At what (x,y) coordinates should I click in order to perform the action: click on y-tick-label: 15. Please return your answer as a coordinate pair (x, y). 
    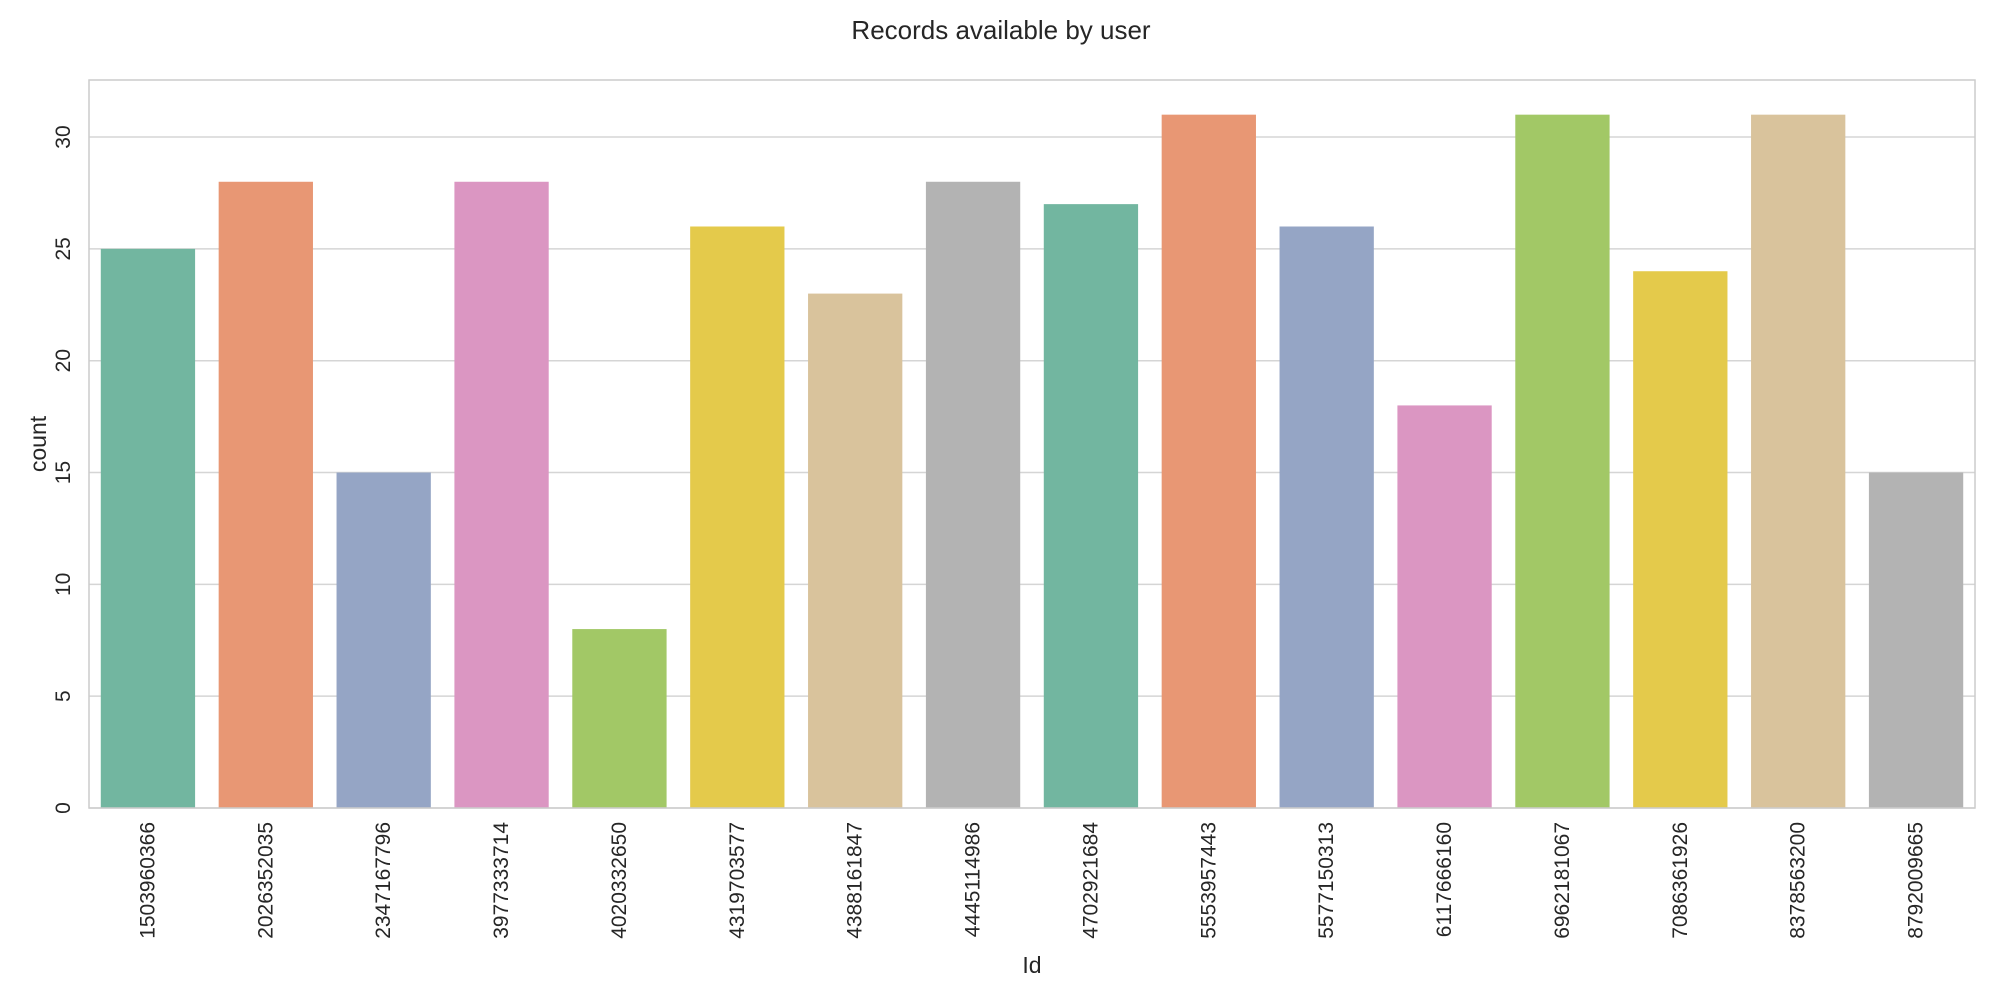
    Looking at the image, I should click on (63, 472).